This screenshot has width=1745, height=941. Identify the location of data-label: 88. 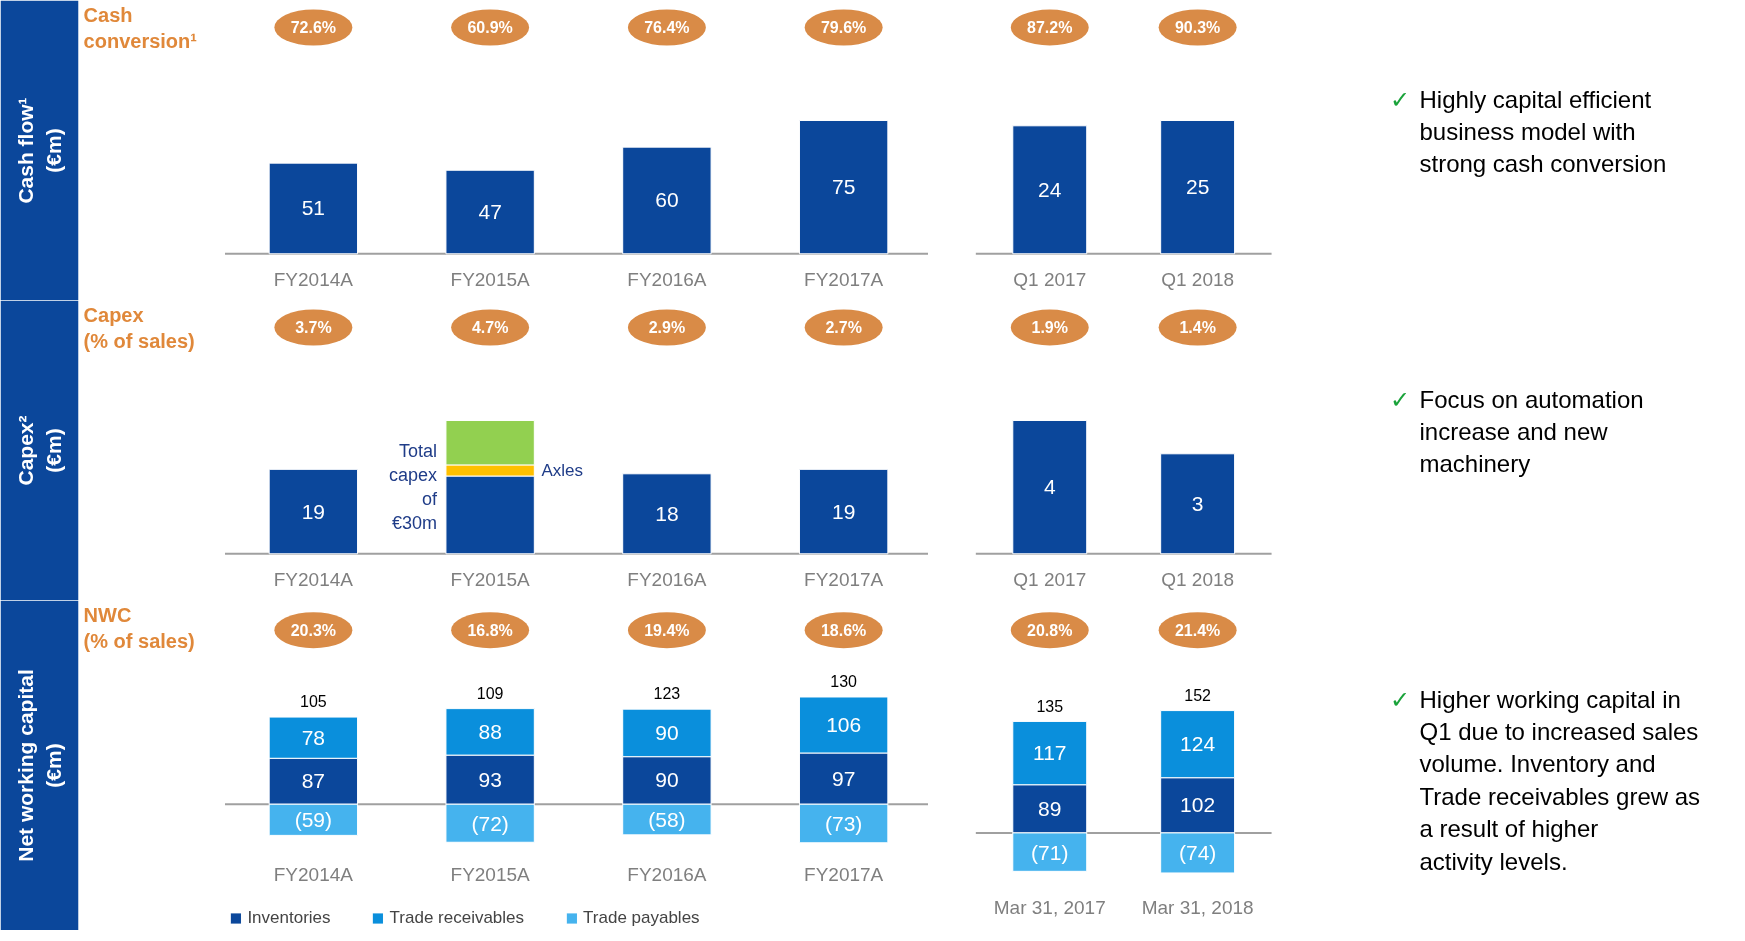
(490, 731).